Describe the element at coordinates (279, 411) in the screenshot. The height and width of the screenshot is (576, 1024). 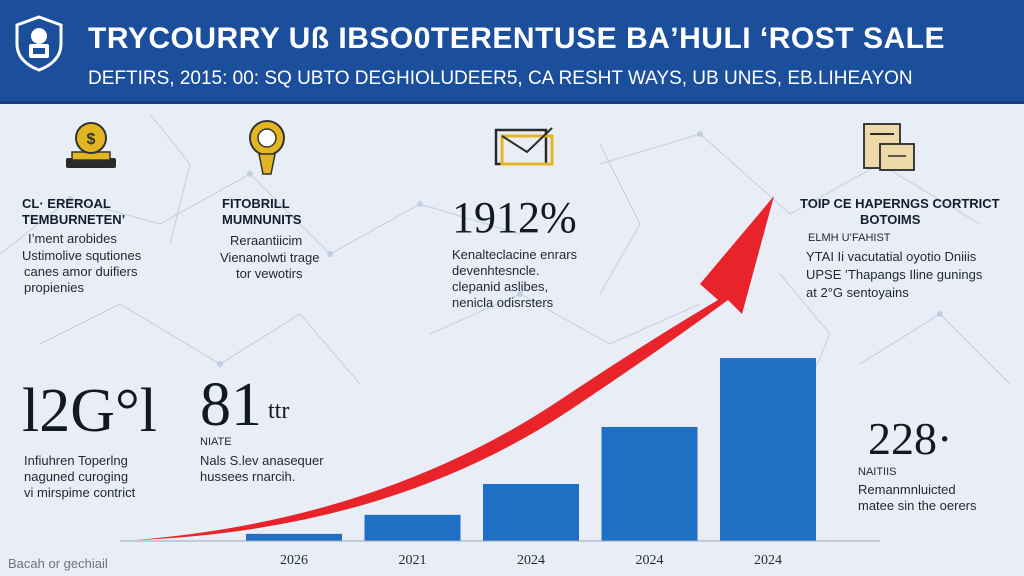
I see `panel6-value-suffix: ttr` at that location.